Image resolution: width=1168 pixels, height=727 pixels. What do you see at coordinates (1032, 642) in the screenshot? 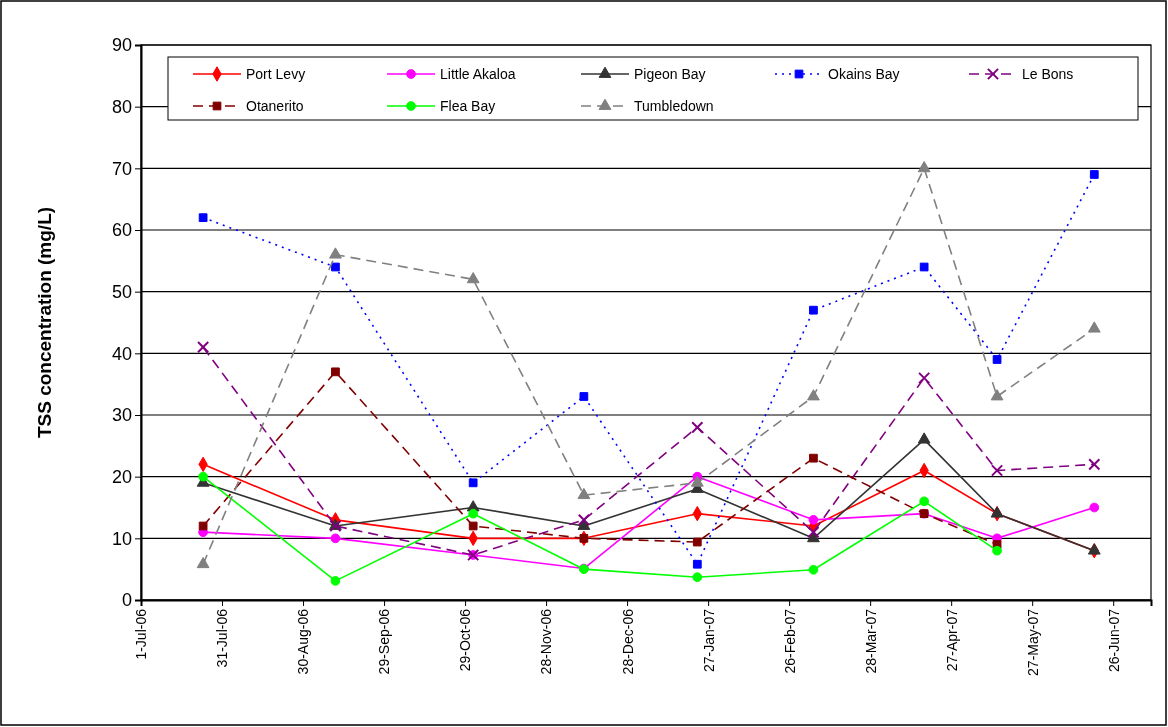
I see `x-tick-label: 27-May-07` at bounding box center [1032, 642].